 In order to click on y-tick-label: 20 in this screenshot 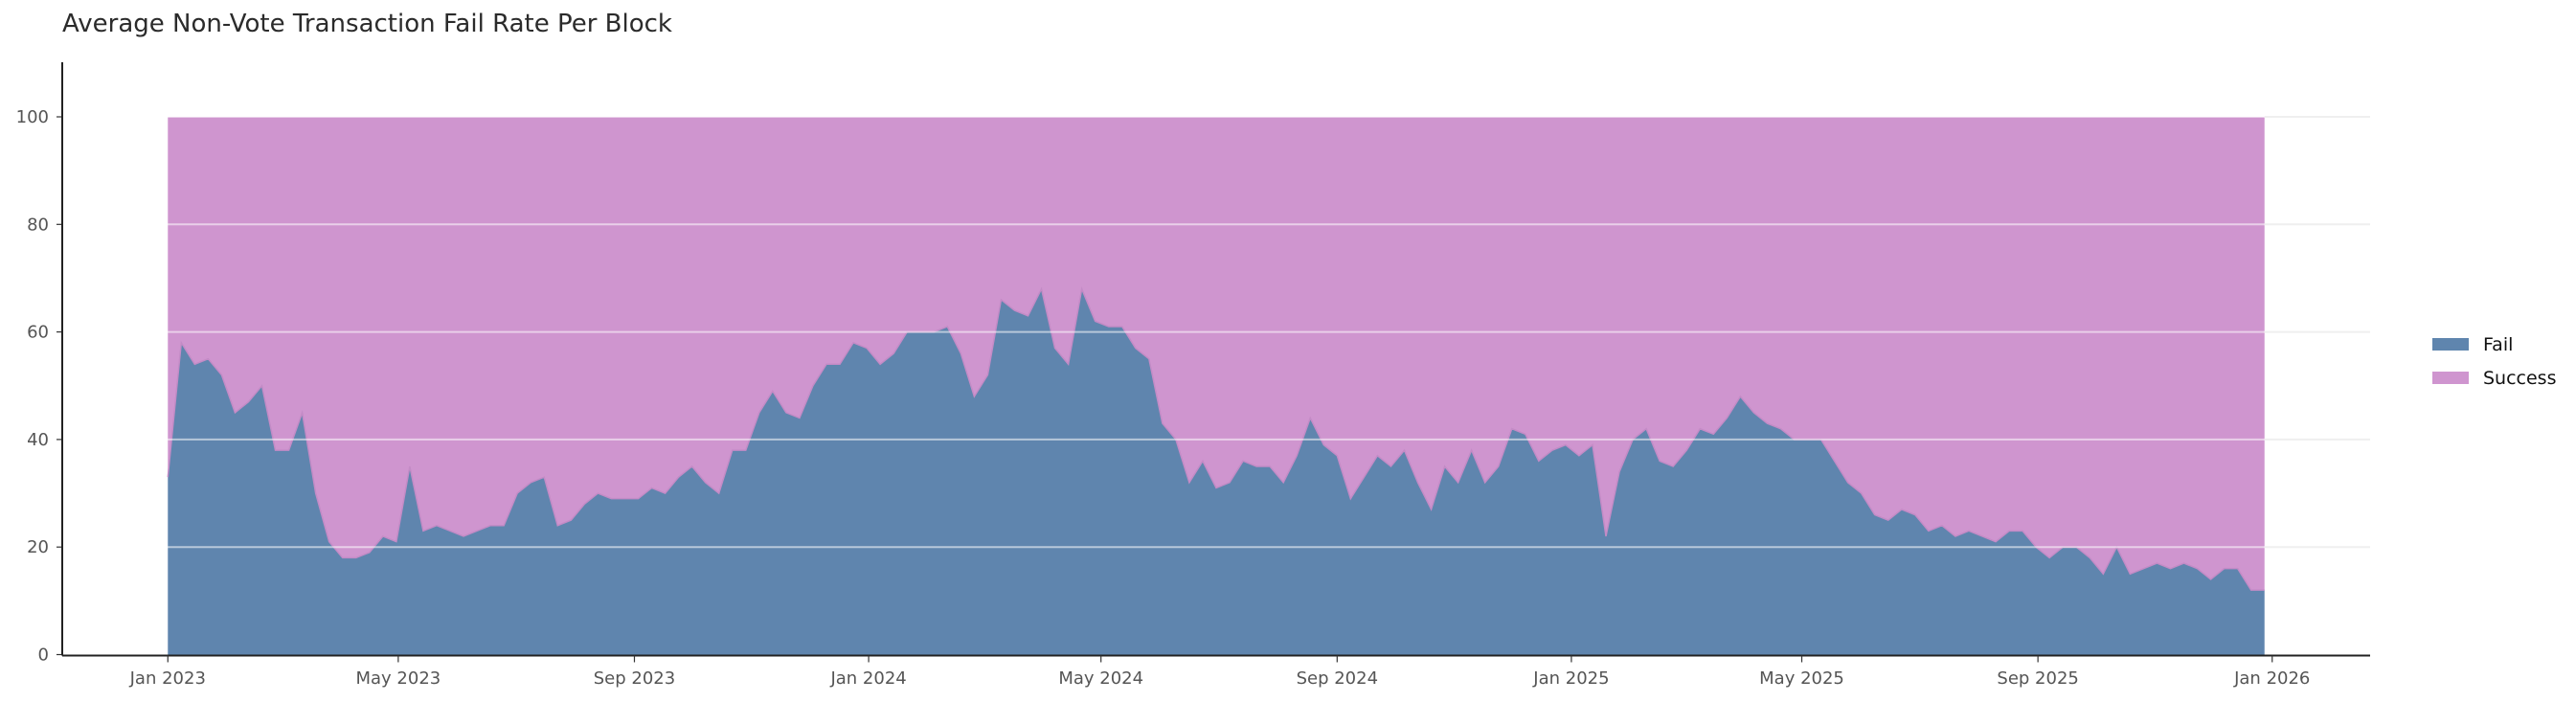, I will do `click(38, 547)`.